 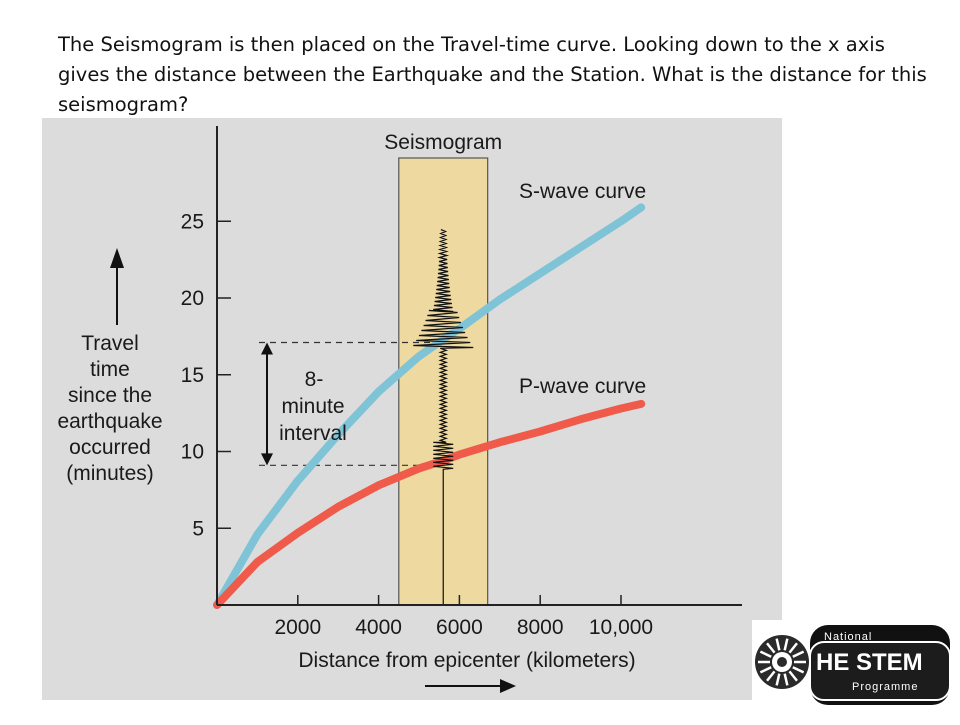 I want to click on interval-arrowhead-up, so click(x=267, y=348).